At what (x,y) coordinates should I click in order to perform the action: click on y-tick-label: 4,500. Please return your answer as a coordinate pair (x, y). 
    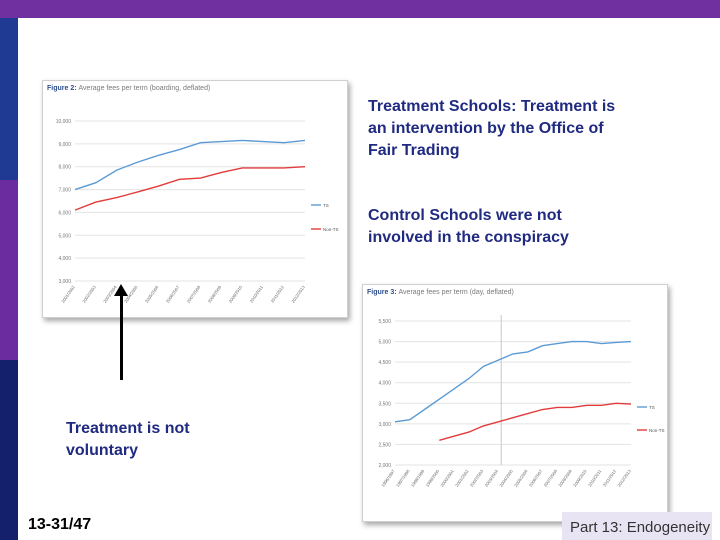
    Looking at the image, I should click on (384, 363).